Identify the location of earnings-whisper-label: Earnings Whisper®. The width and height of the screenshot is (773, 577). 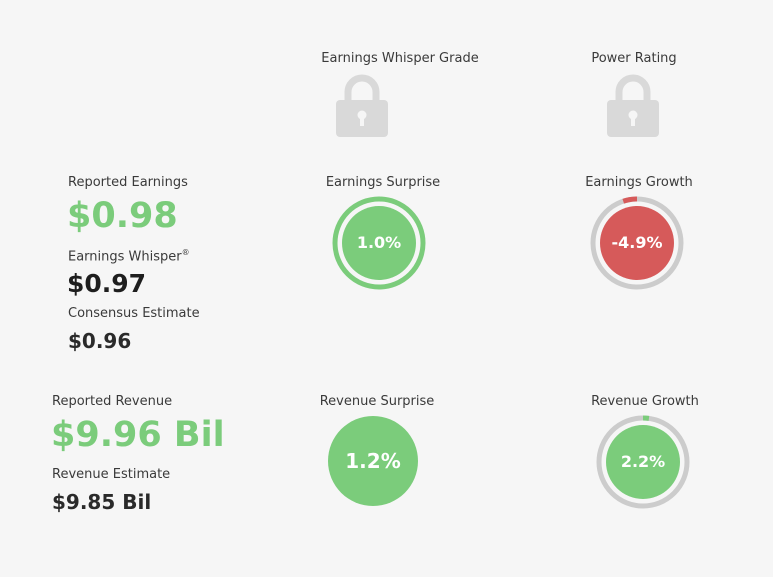
(129, 256).